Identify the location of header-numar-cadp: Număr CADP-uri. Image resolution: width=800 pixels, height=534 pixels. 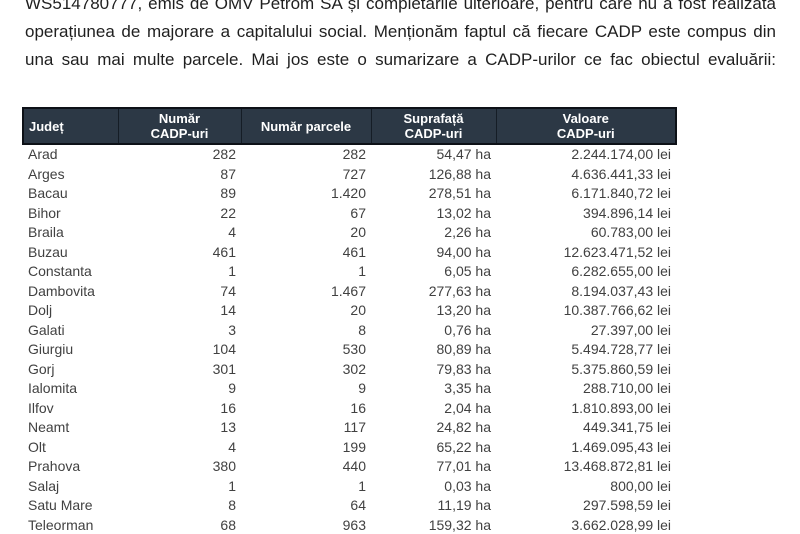
(179, 126).